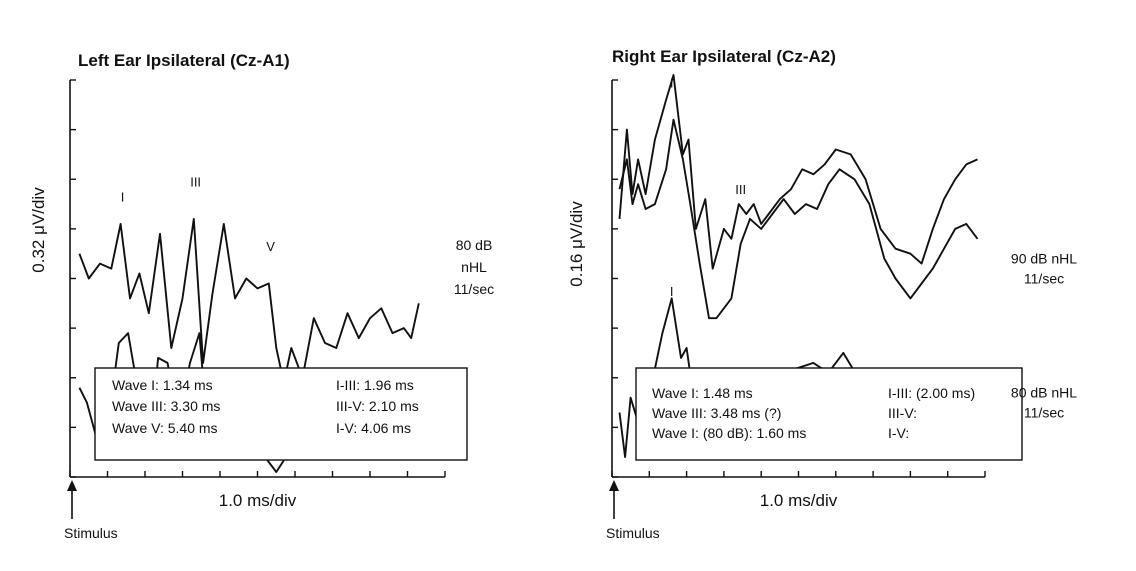  I want to click on stimulus-condition: 80 dB nHL, so click(1044, 393).